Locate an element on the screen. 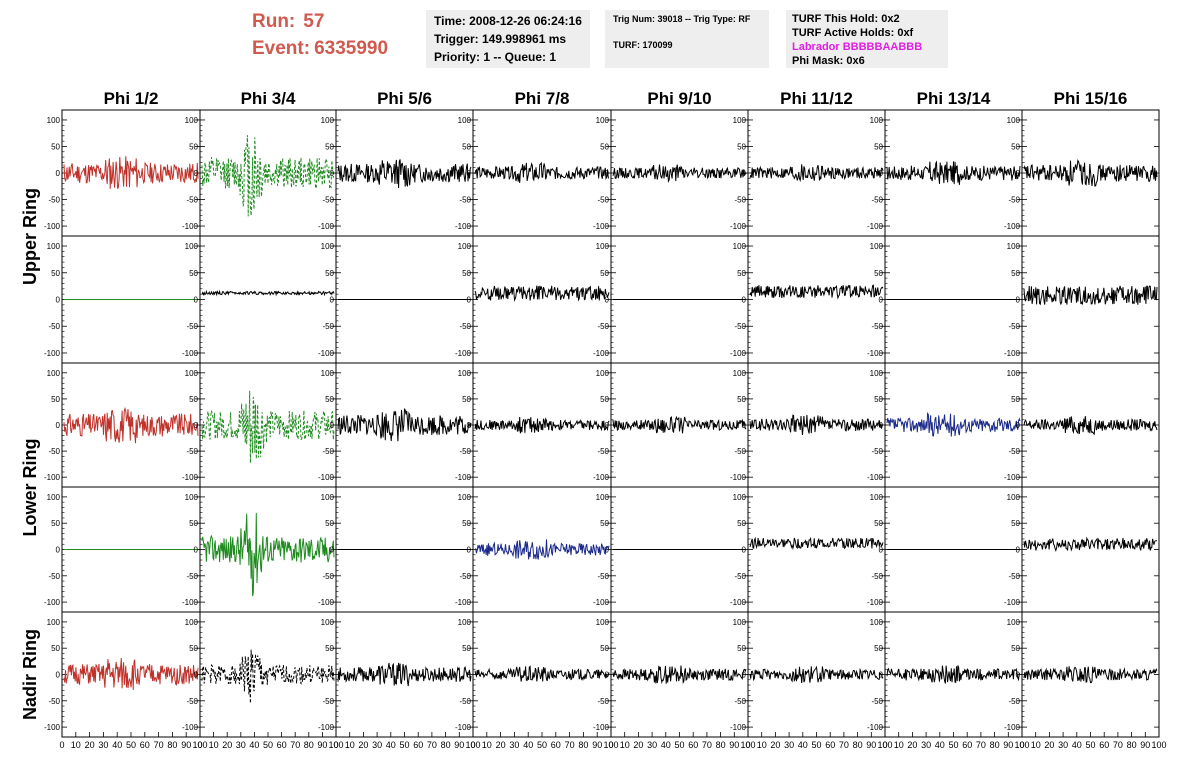 This screenshot has width=1196, height=772. run-value: 57 is located at coordinates (314, 21).